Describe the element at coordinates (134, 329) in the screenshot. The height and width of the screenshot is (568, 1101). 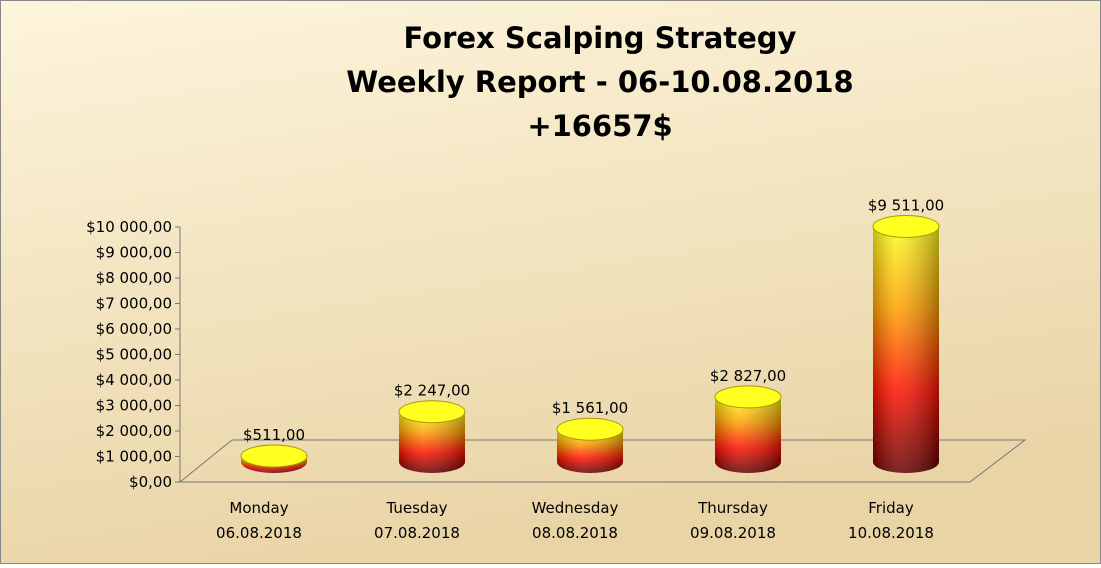
I see `y-tick-label: $6 000,00` at that location.